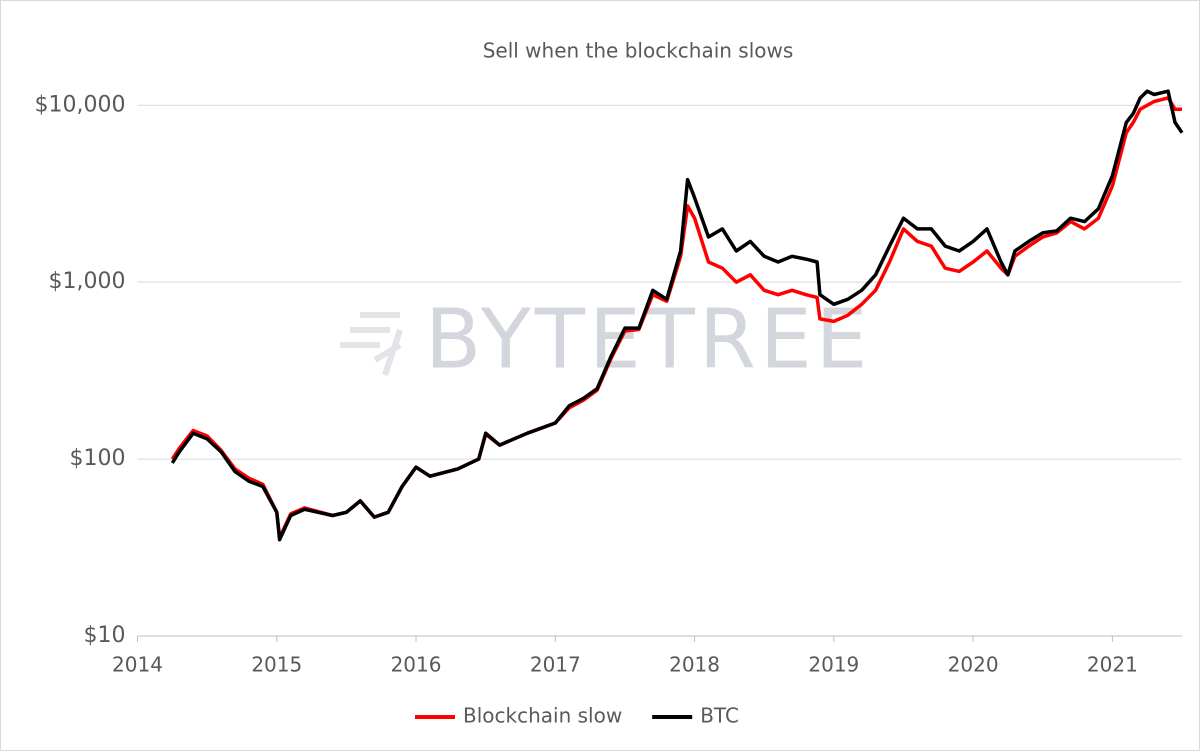  Describe the element at coordinates (80, 104) in the screenshot. I see `y-tick-label: $10,000` at that location.